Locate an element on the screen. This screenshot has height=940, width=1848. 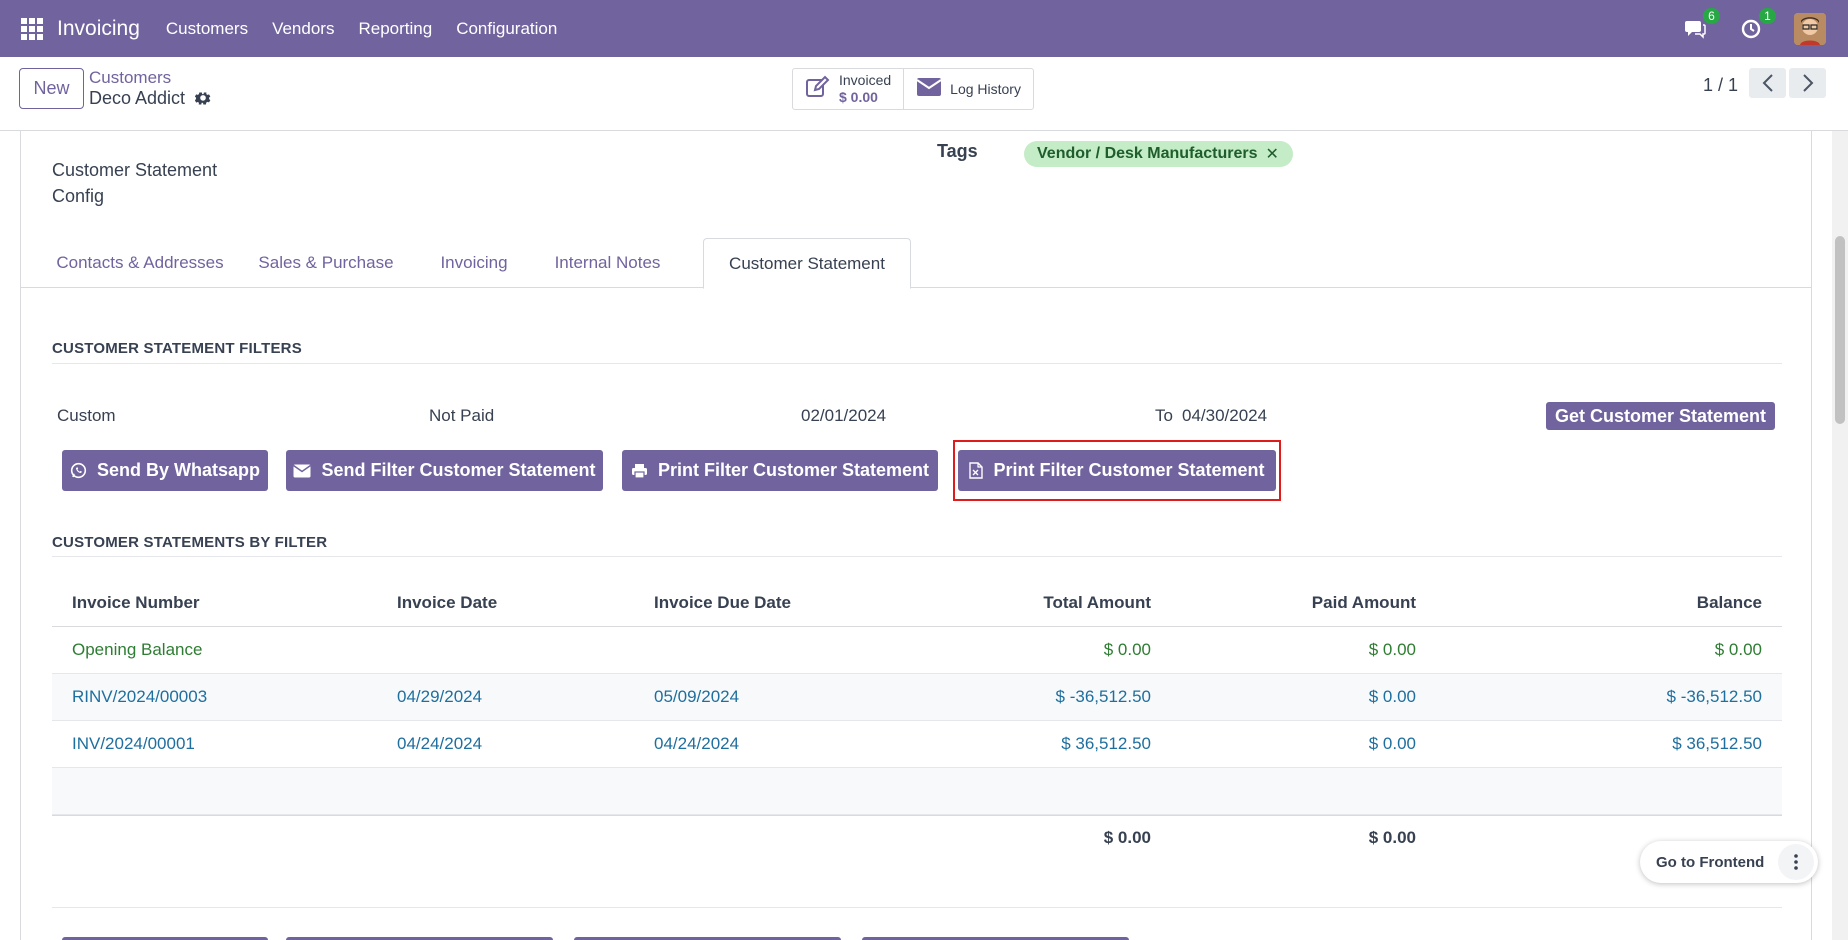
activities-clock-icon: 1 is located at coordinates (1757, 24).